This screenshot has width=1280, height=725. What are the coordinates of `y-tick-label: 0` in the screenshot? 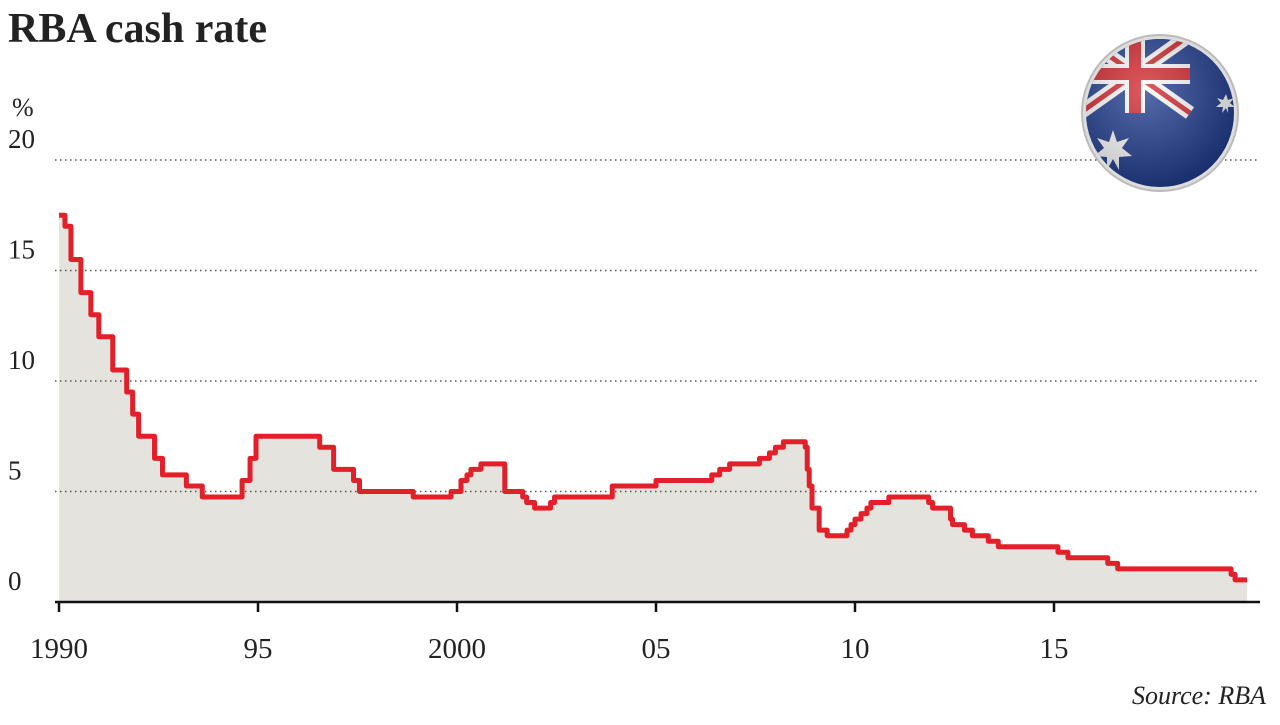 It's located at (15, 581).